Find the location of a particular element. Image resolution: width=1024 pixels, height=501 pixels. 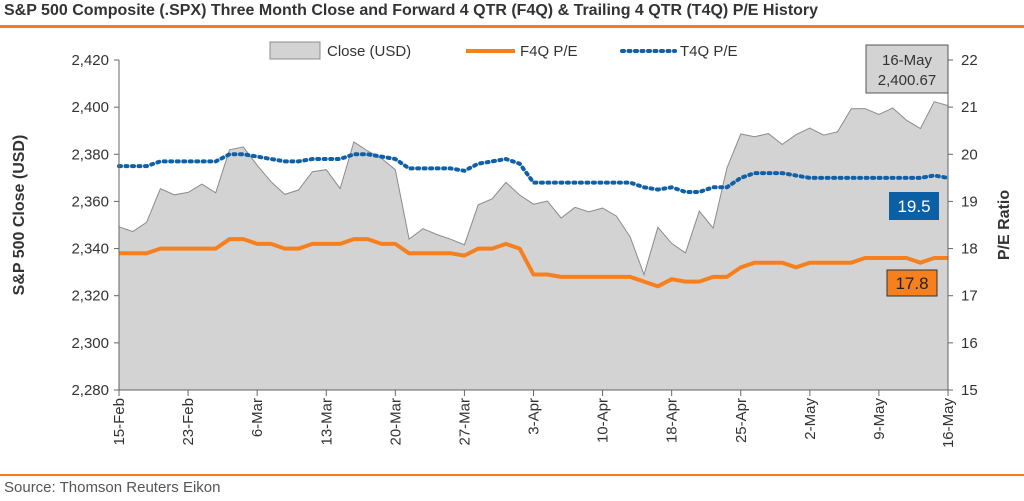

x-tick-label: 20-Mar is located at coordinates (395, 422).